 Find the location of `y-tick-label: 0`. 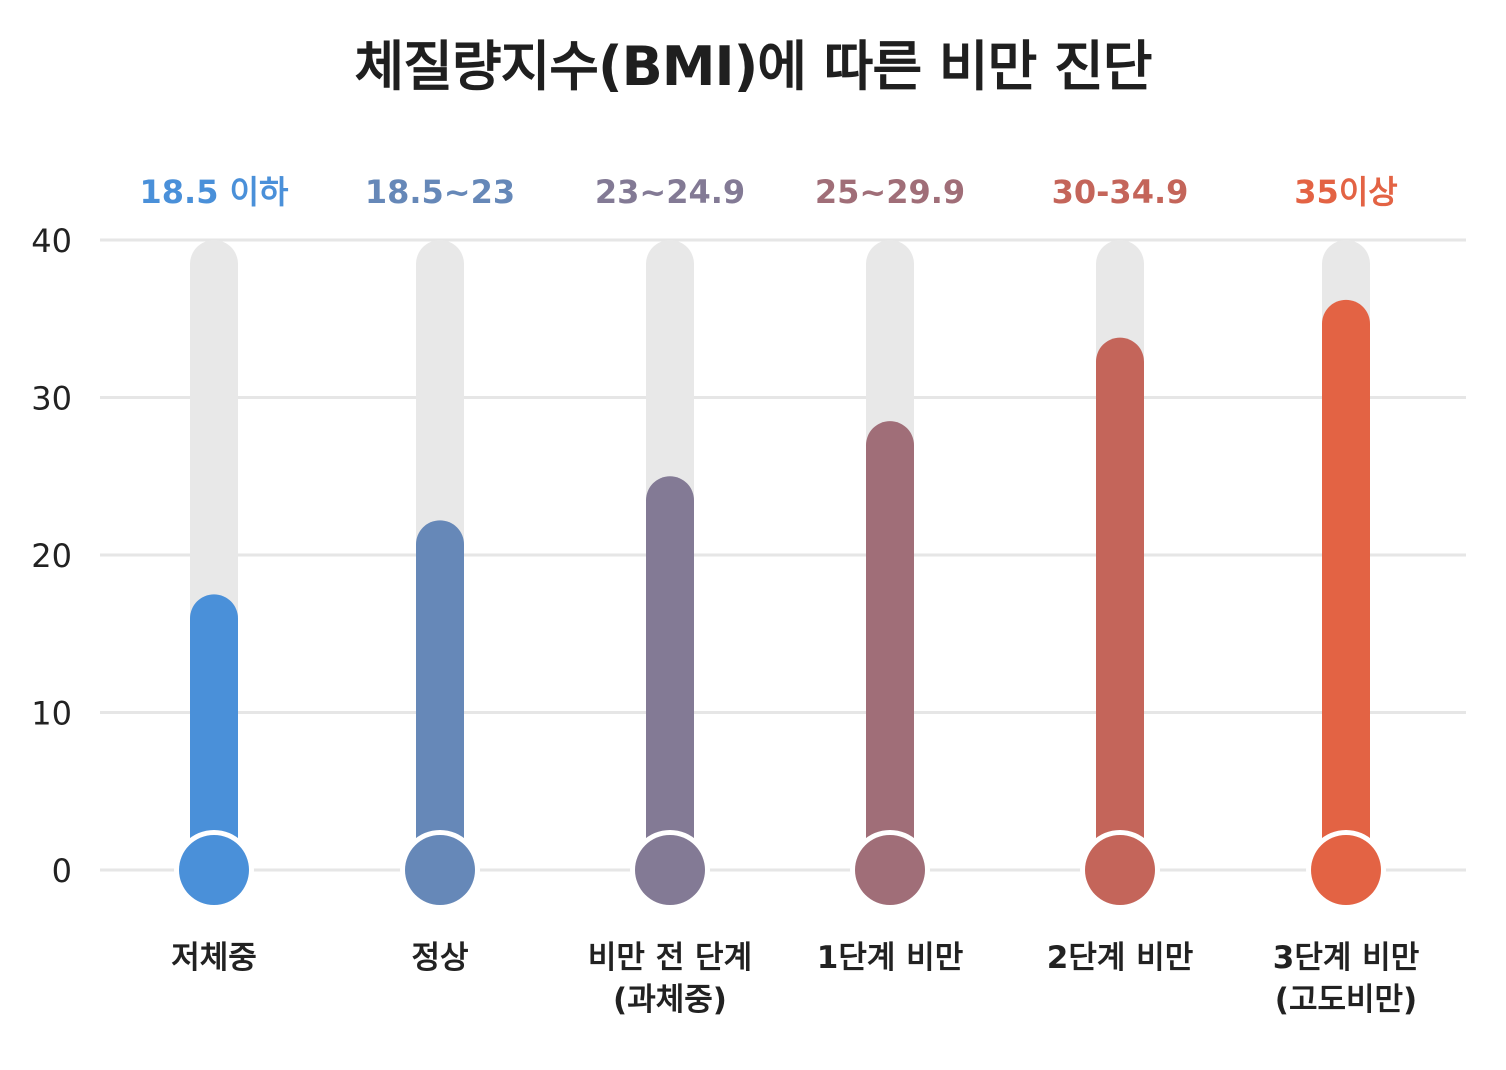

y-tick-label: 0 is located at coordinates (62, 871).